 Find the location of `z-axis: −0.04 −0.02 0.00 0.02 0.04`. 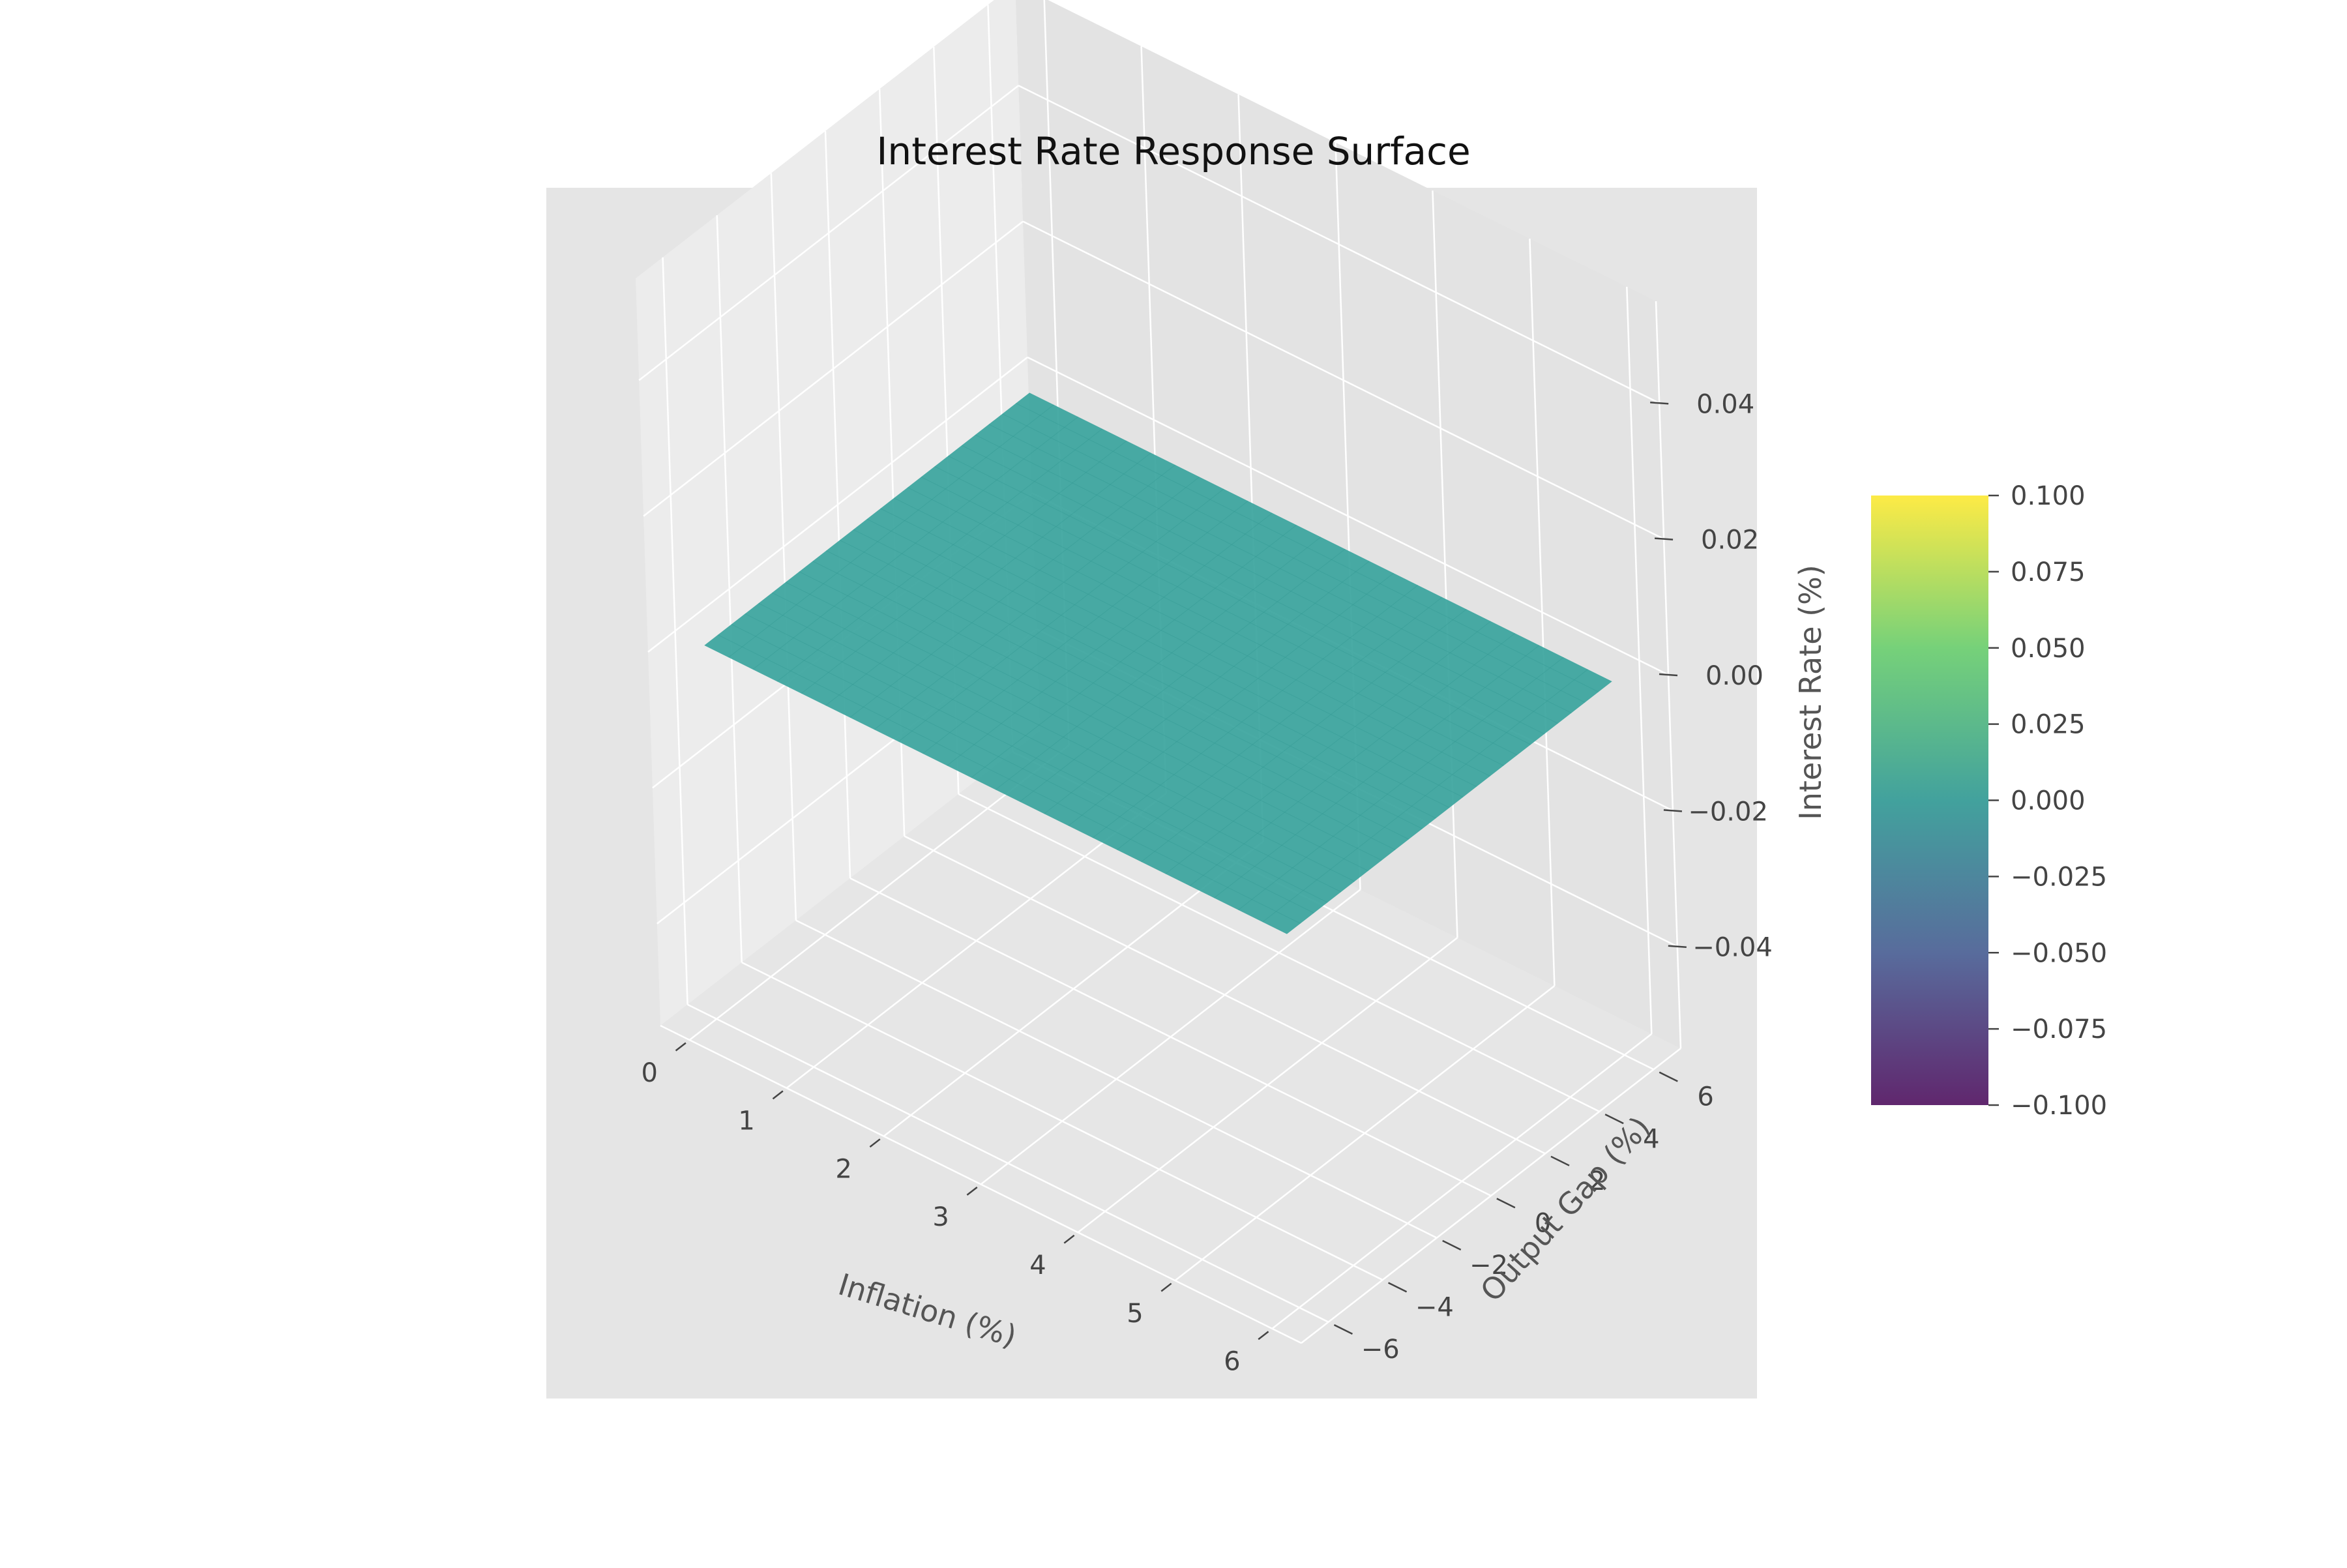

z-axis: −0.04 −0.02 0.00 0.02 0.04 is located at coordinates (1711, 675).